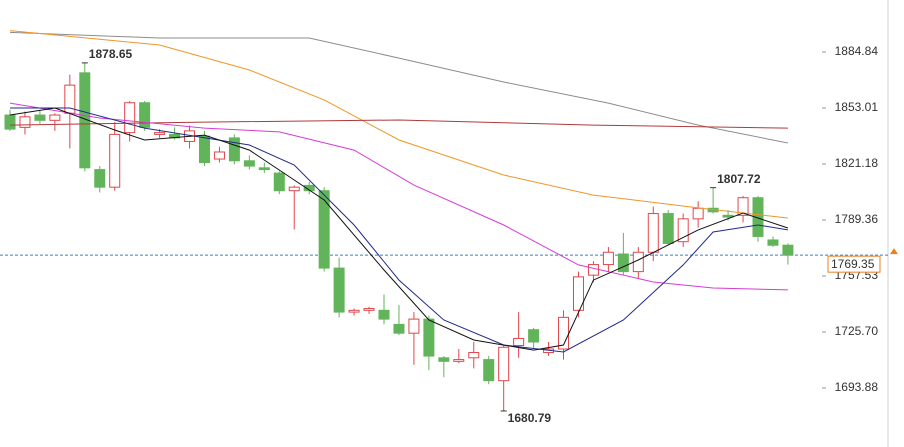 The width and height of the screenshot is (904, 447). What do you see at coordinates (857, 163) in the screenshot?
I see `y-tick-label: 1821.18` at bounding box center [857, 163].